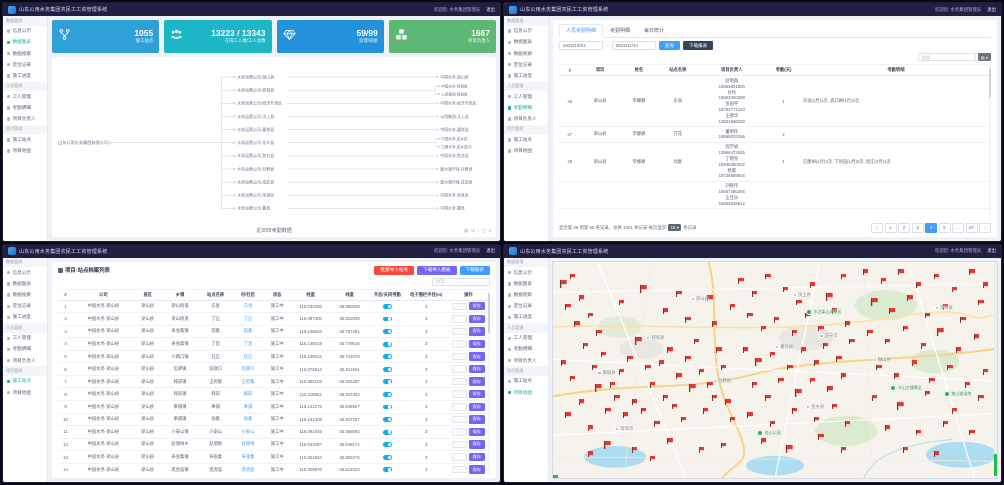  What do you see at coordinates (946, 57) in the screenshot?
I see `search-input` at bounding box center [946, 57].